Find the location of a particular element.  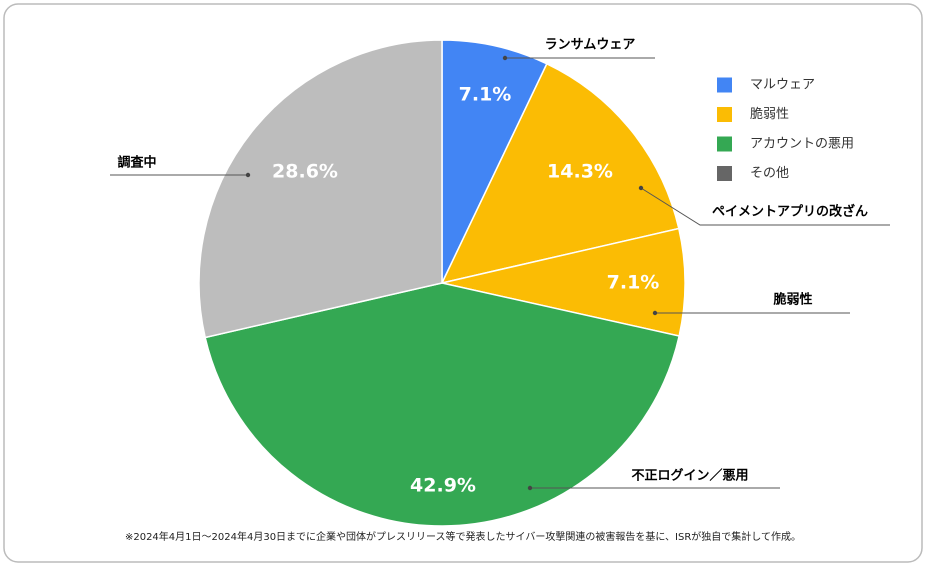

slice-label: 脆弱性 is located at coordinates (792, 300).